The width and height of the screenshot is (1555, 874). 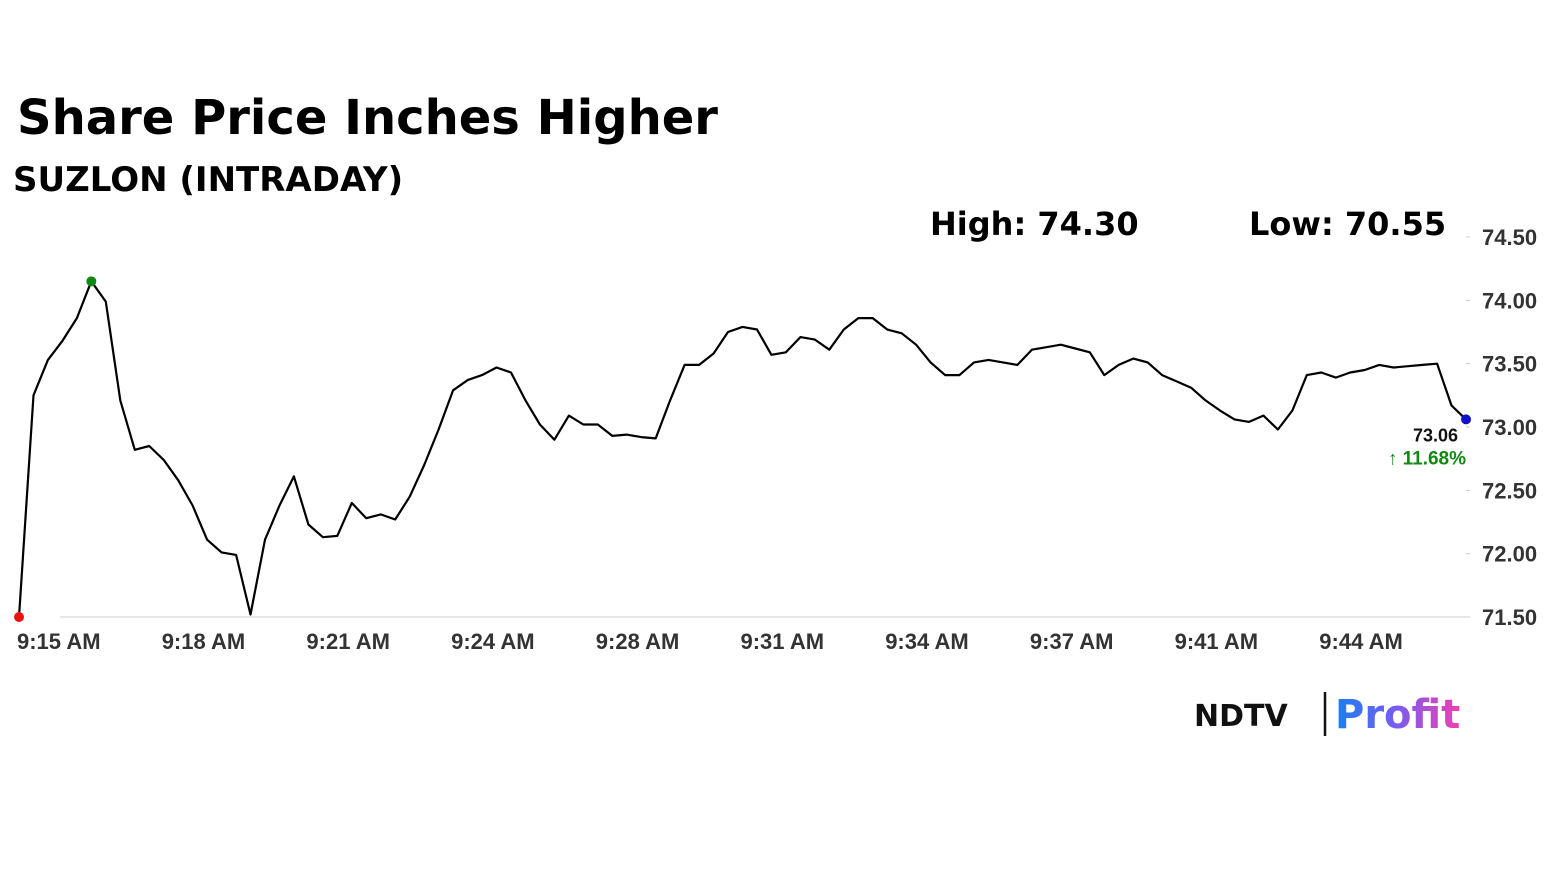 I want to click on x-tick-label: 9:31 AM, so click(x=783, y=641).